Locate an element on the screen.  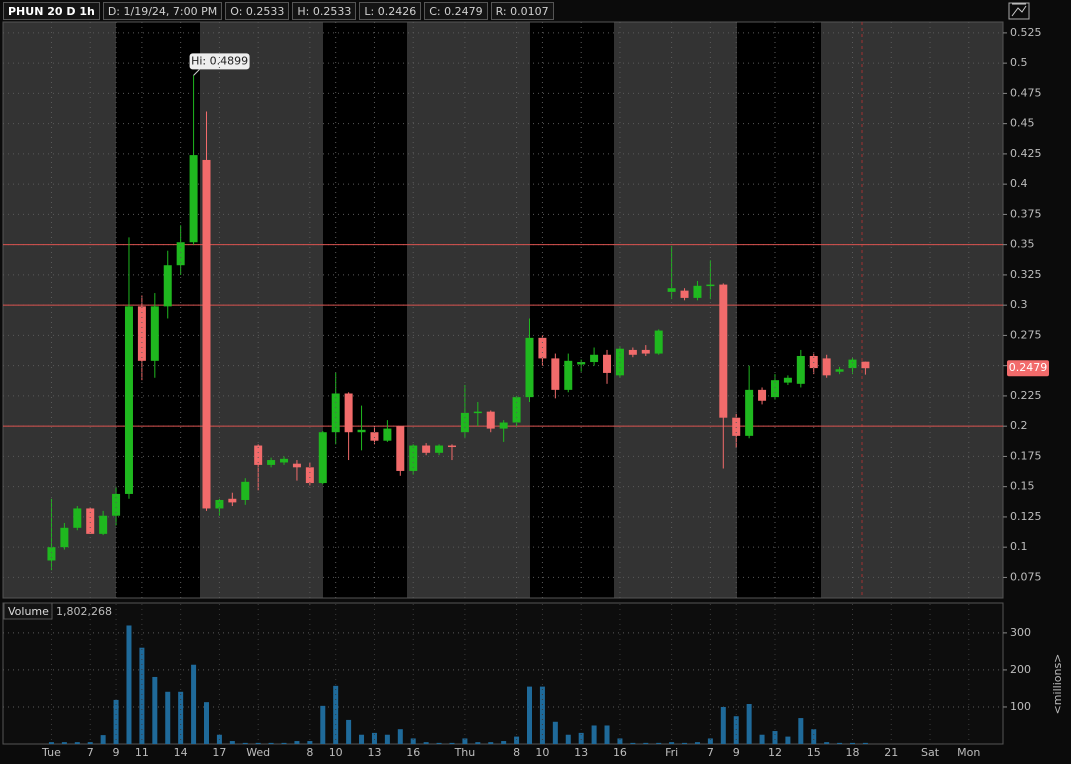
x-tick-label: Tue is located at coordinates (51, 752).